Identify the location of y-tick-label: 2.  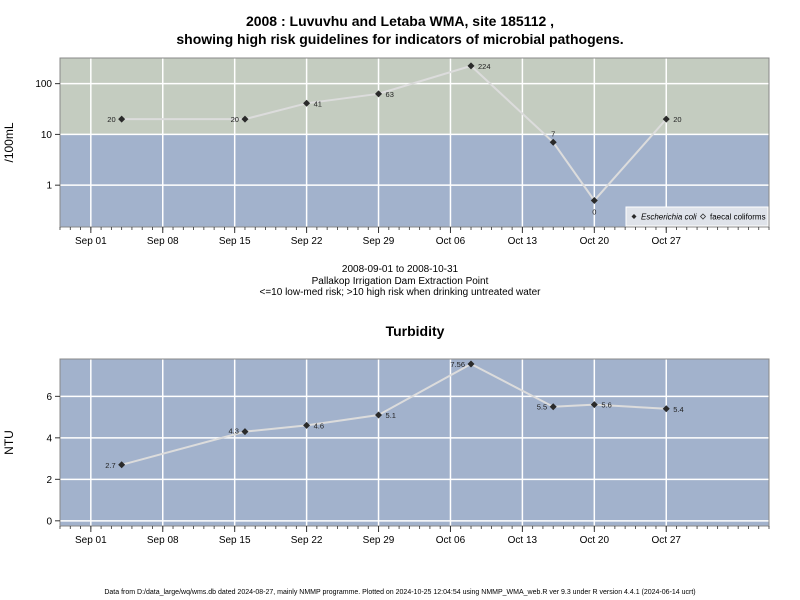
(49, 480).